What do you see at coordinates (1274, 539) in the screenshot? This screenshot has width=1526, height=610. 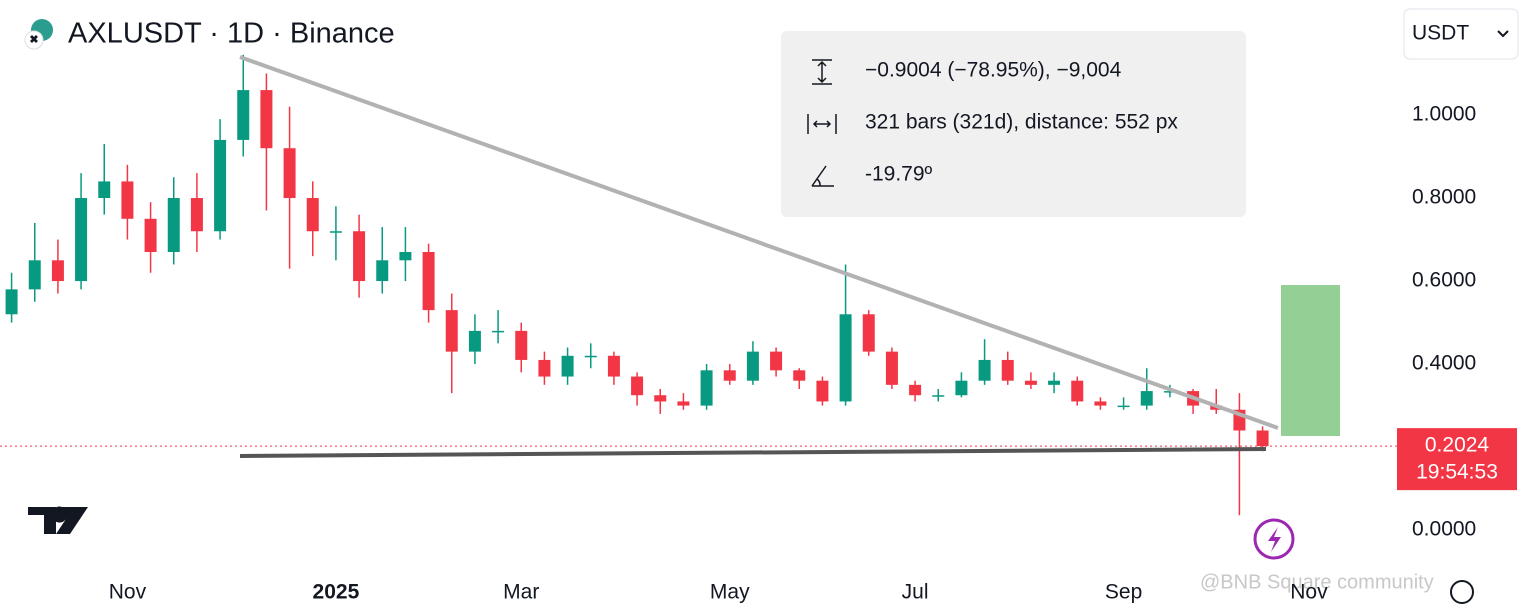 I see `news-bolt` at bounding box center [1274, 539].